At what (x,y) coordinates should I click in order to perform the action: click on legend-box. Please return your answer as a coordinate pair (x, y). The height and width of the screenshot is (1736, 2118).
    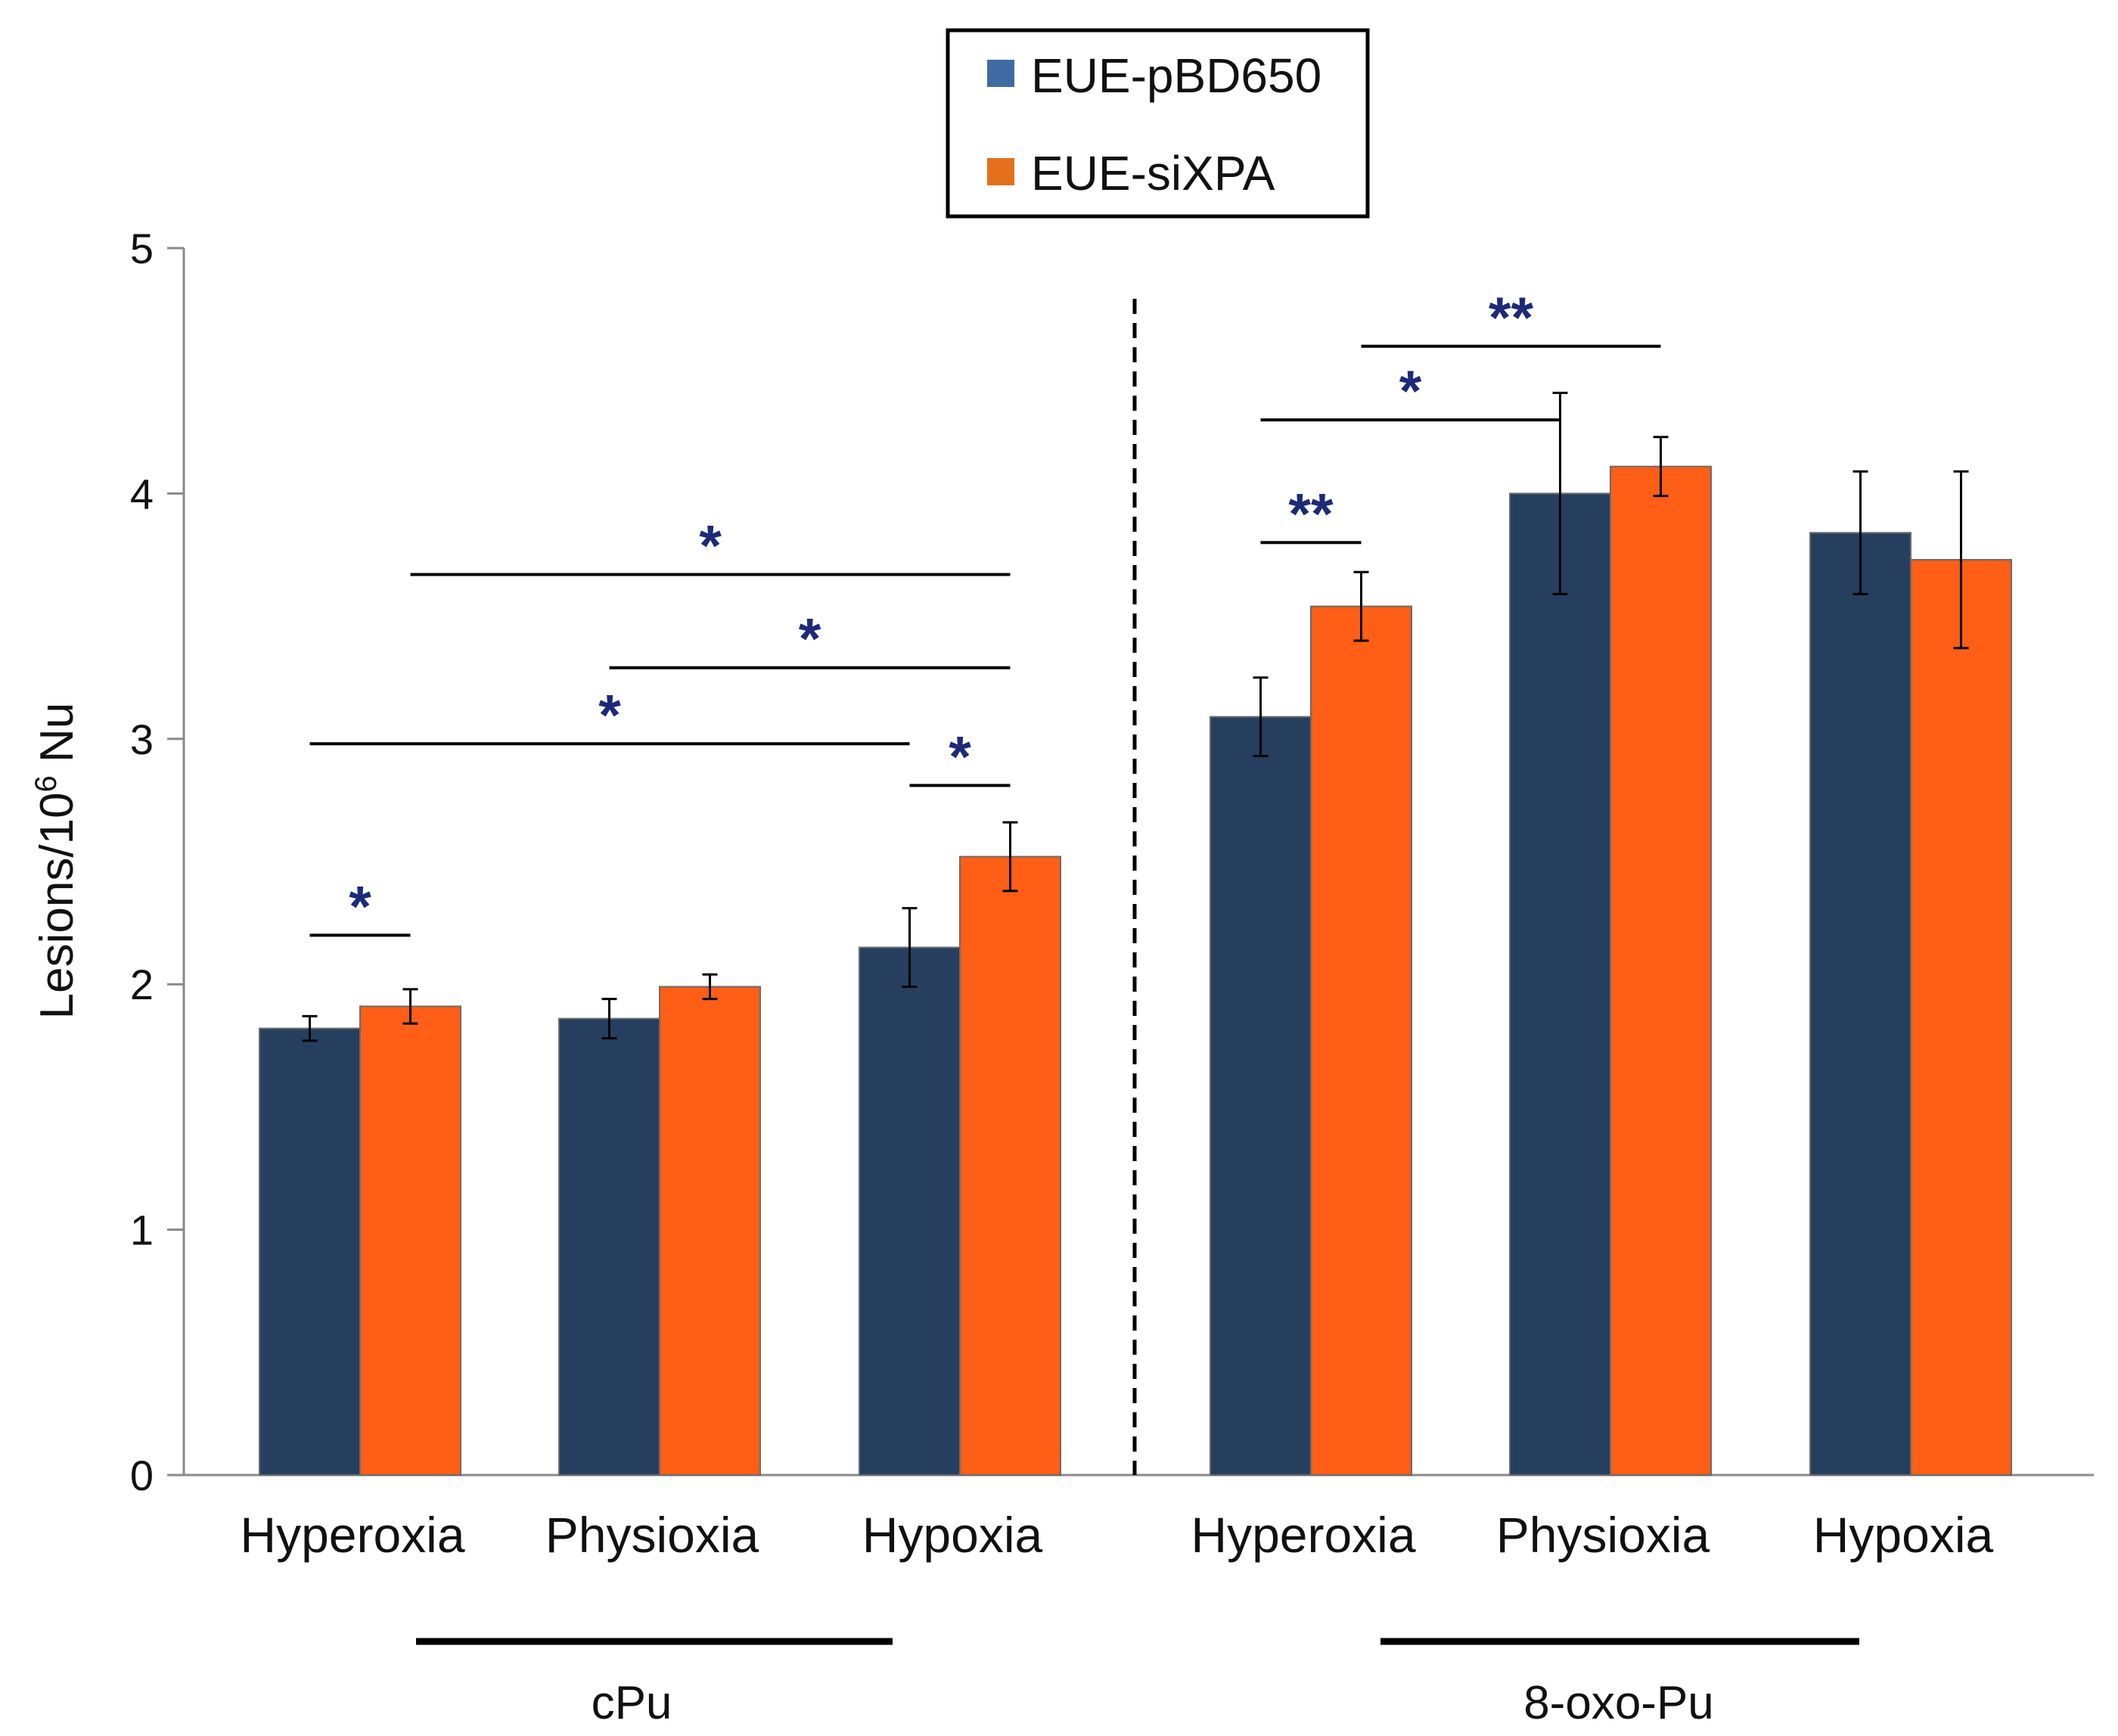
    Looking at the image, I should click on (1158, 123).